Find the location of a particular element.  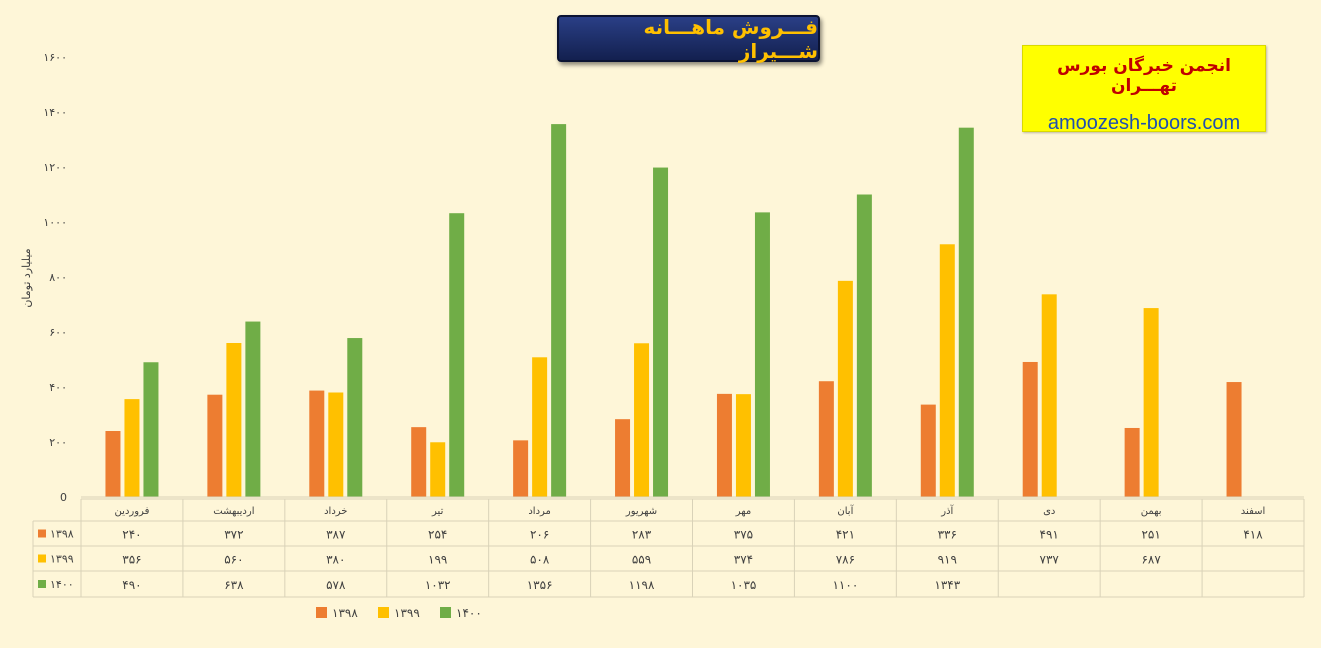

data-label: ۳۳۶ is located at coordinates (947, 535).